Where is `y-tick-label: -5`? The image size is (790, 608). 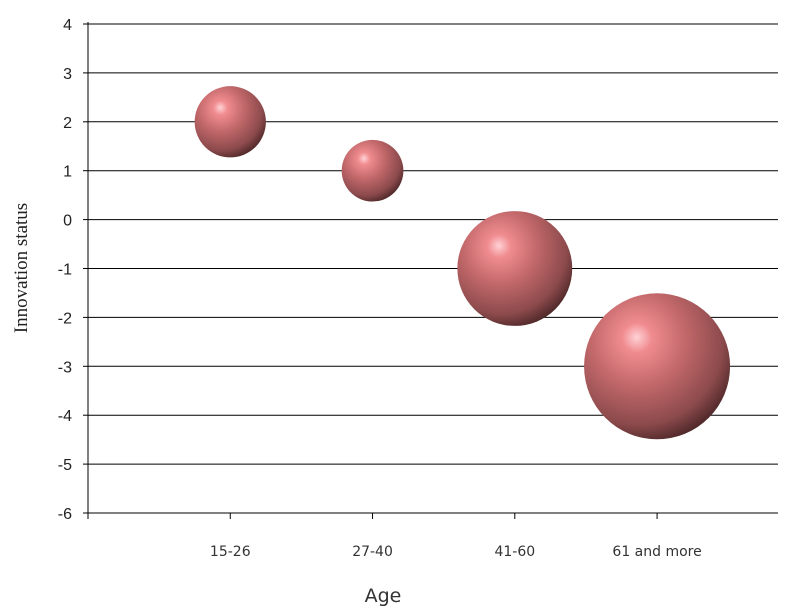
y-tick-label: -5 is located at coordinates (65, 465).